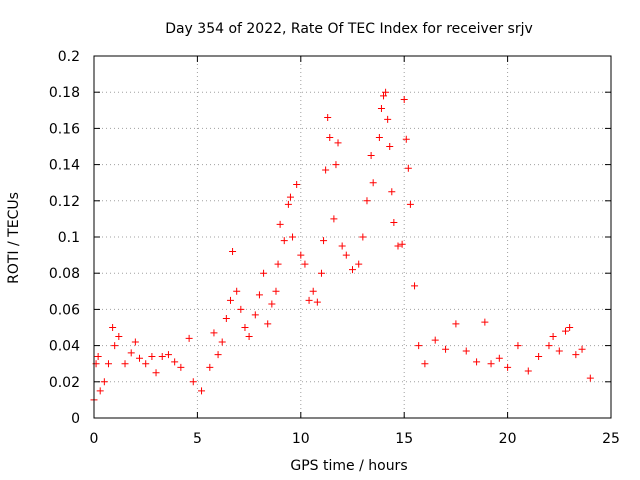 The image size is (640, 480). What do you see at coordinates (611, 439) in the screenshot?
I see `x-tick-label: 25` at bounding box center [611, 439].